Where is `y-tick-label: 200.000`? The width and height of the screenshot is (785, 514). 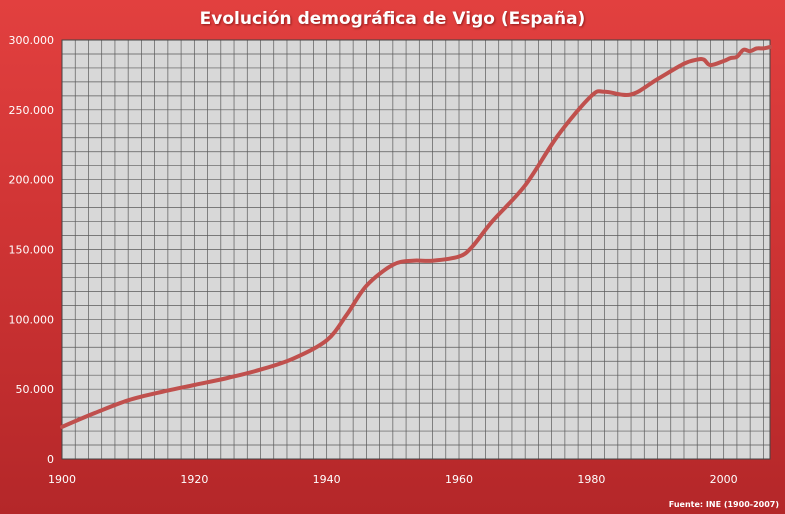
y-tick-label: 200.000 is located at coordinates (32, 180).